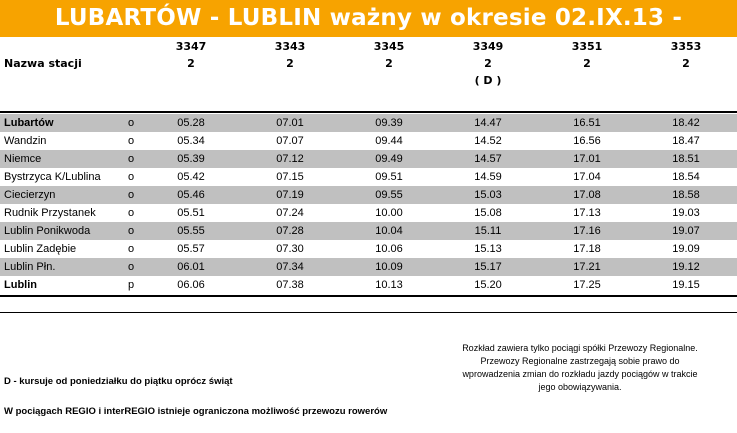 This screenshot has height=433, width=737. What do you see at coordinates (20, 285) in the screenshot?
I see `station-name: Lublin` at bounding box center [20, 285].